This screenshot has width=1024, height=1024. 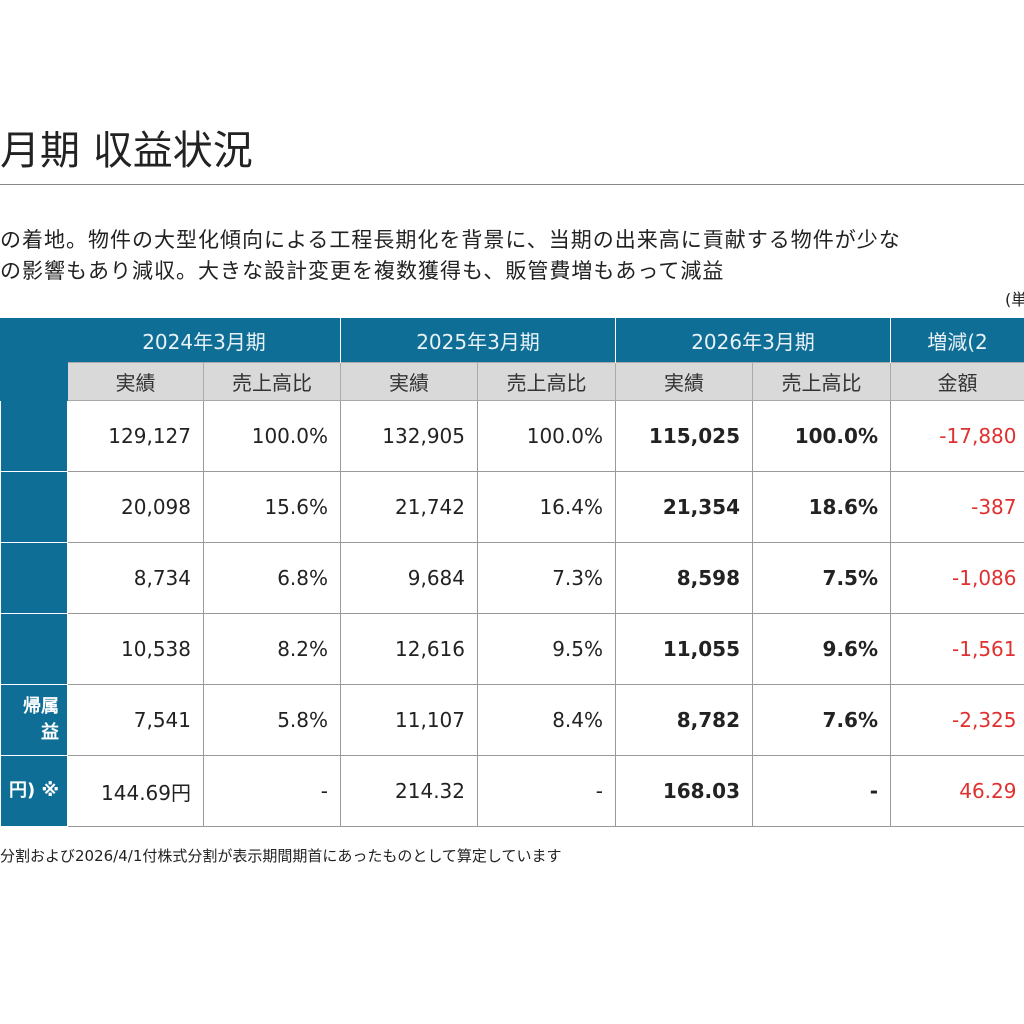 I want to click on data-cell: 6.8%, so click(x=272, y=578).